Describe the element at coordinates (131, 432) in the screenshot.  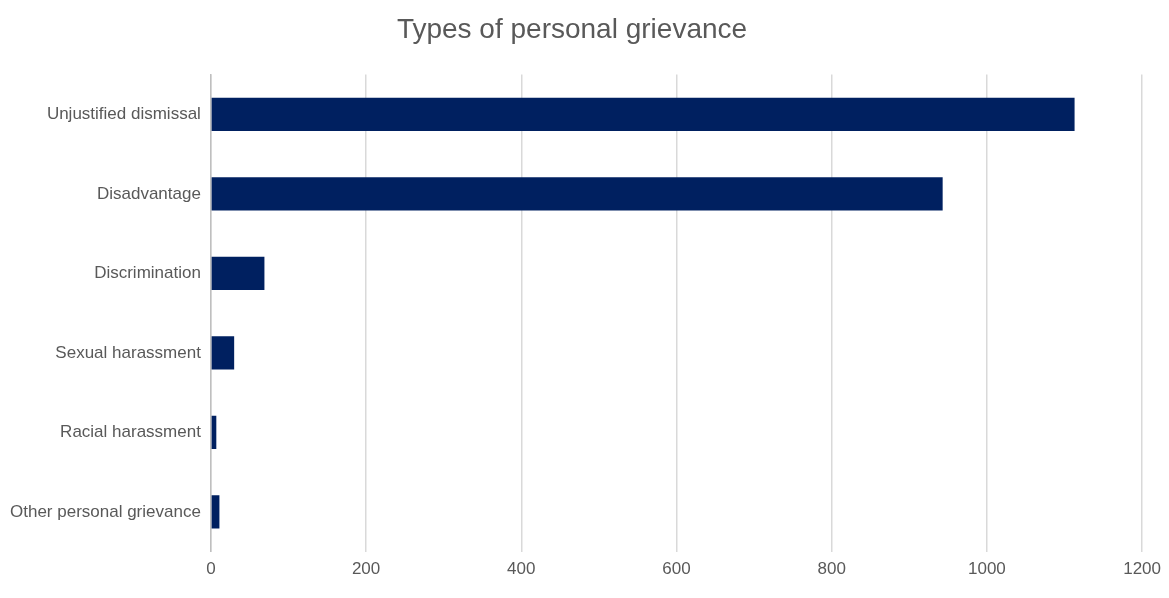
I see `y-tick-label: Racial harassment` at that location.